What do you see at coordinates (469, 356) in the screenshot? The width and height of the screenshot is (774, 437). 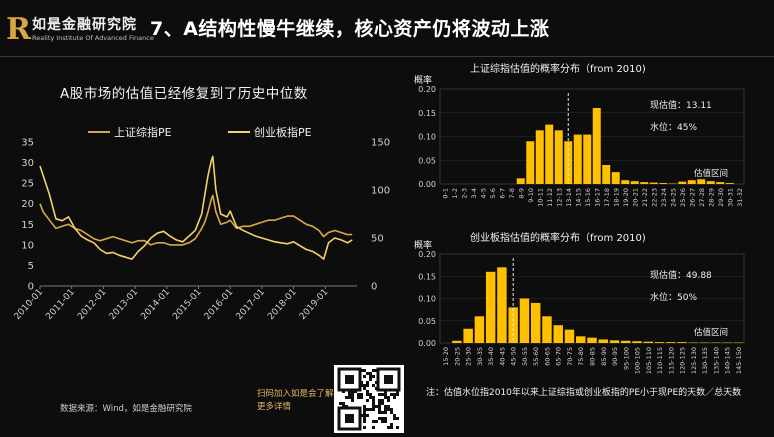 I see `x-tick-label: 25-30` at bounding box center [469, 356].